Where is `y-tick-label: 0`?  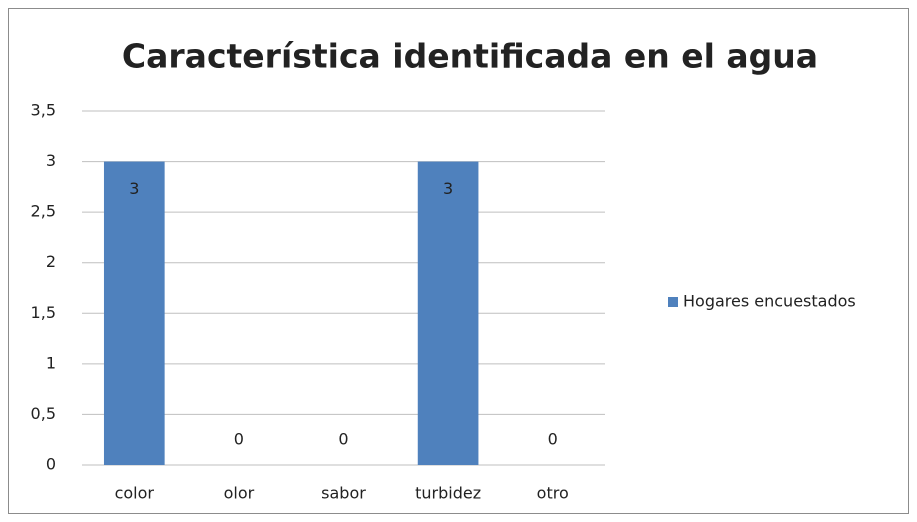 y-tick-label: 0 is located at coordinates (51, 464).